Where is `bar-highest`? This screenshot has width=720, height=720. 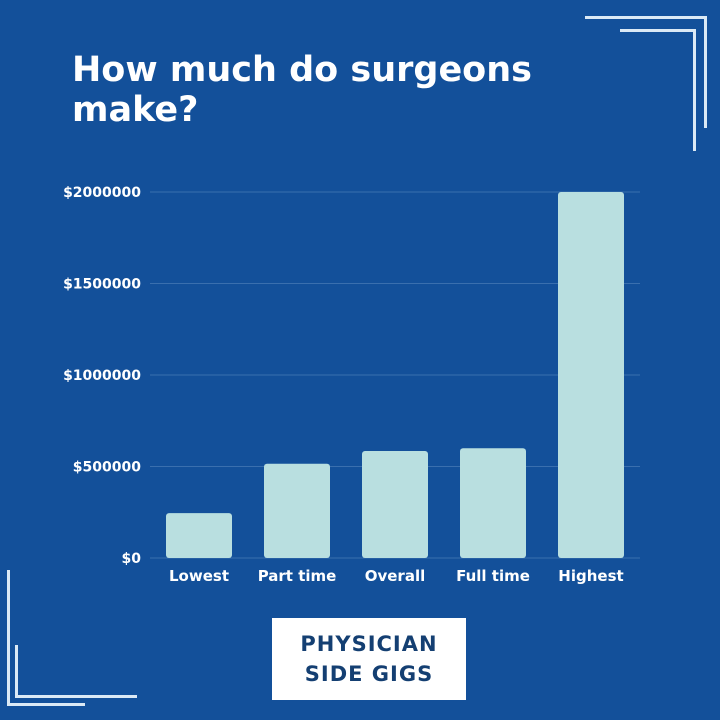
bar-highest is located at coordinates (591, 375).